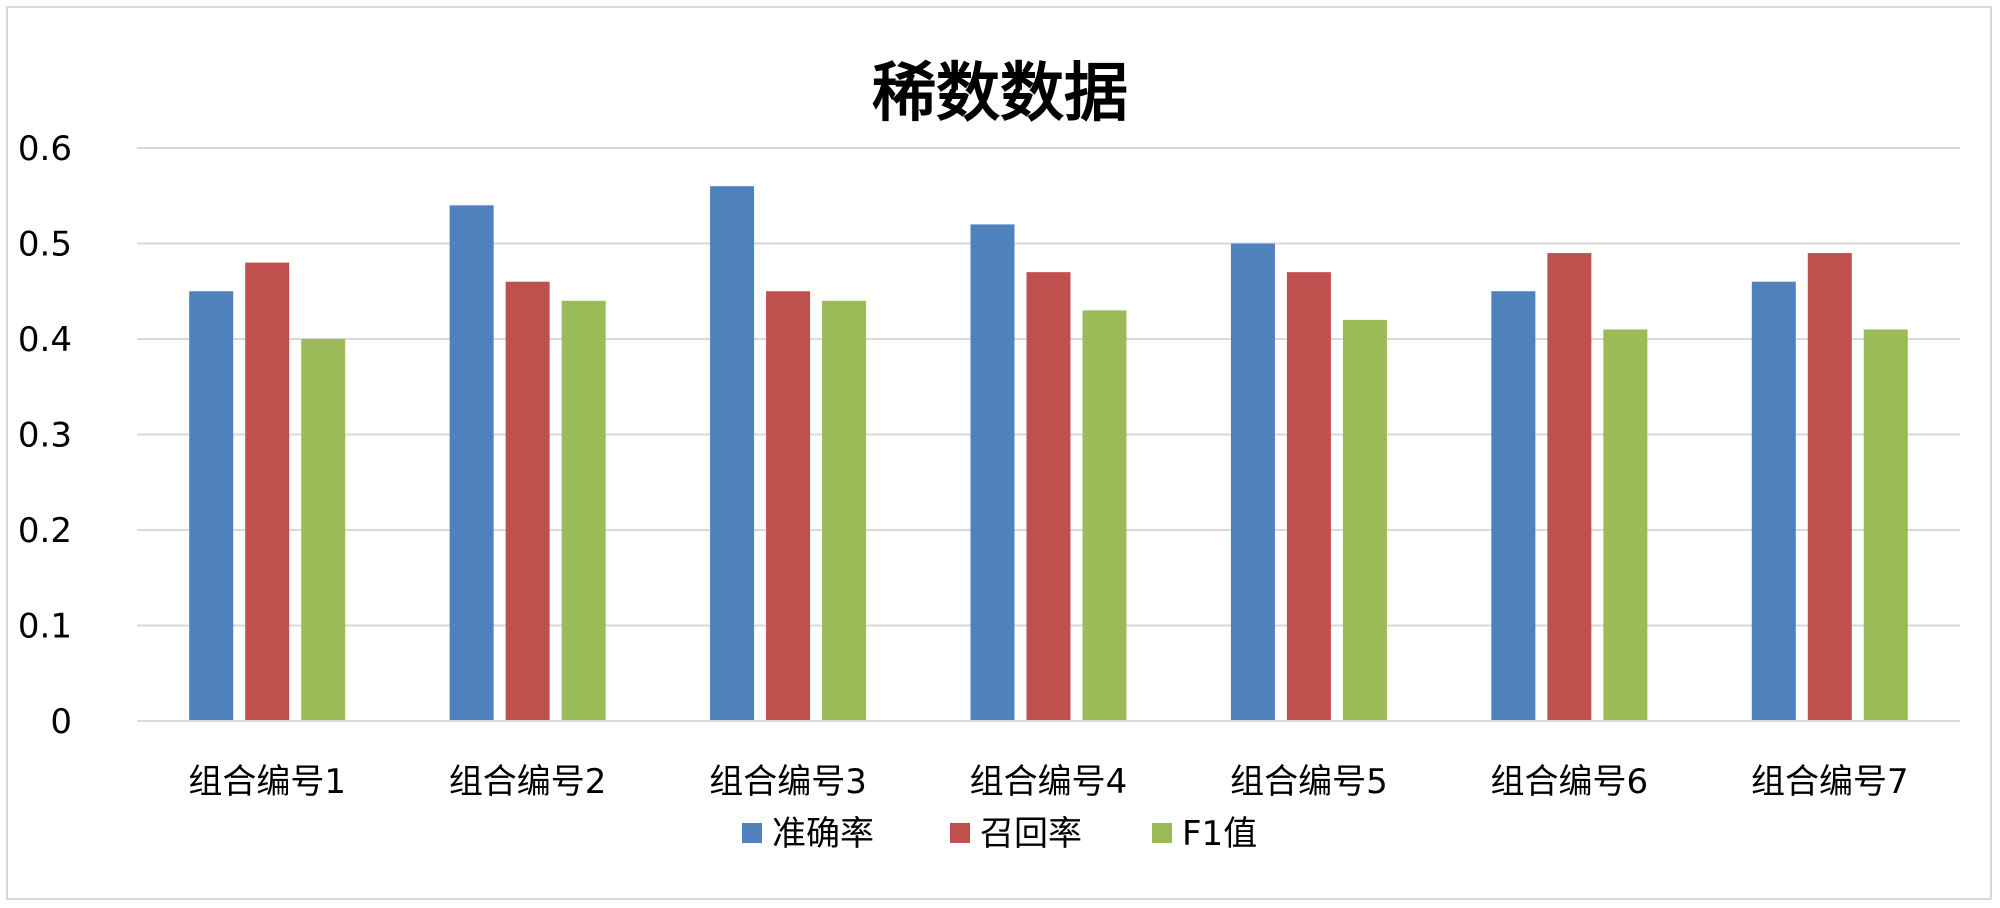 The height and width of the screenshot is (908, 2000). What do you see at coordinates (788, 782) in the screenshot?
I see `x-tick-label: 组合编号3` at bounding box center [788, 782].